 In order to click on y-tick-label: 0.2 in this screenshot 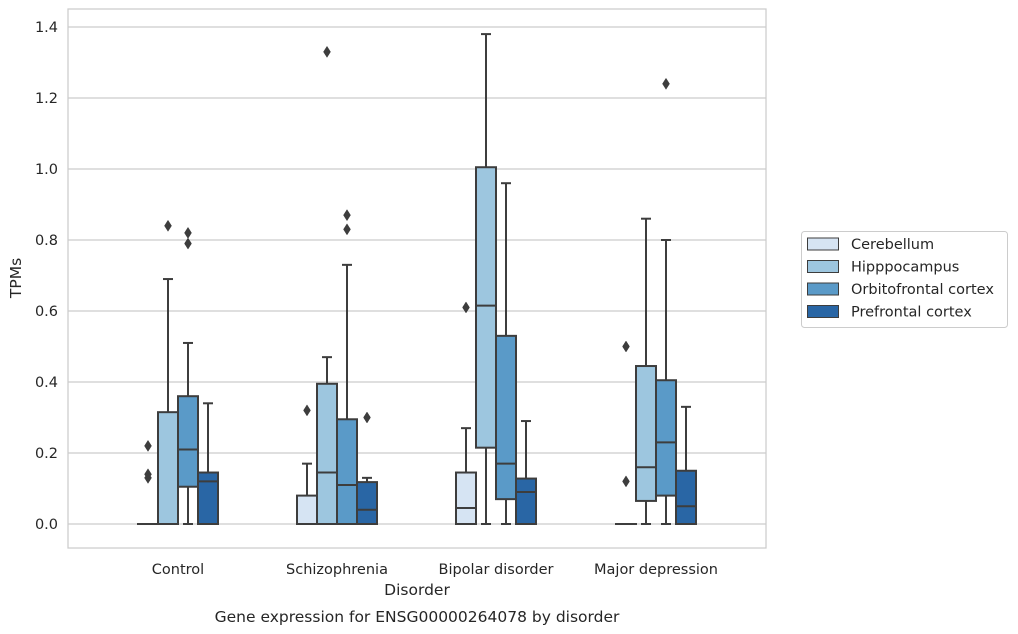, I will do `click(46, 454)`.